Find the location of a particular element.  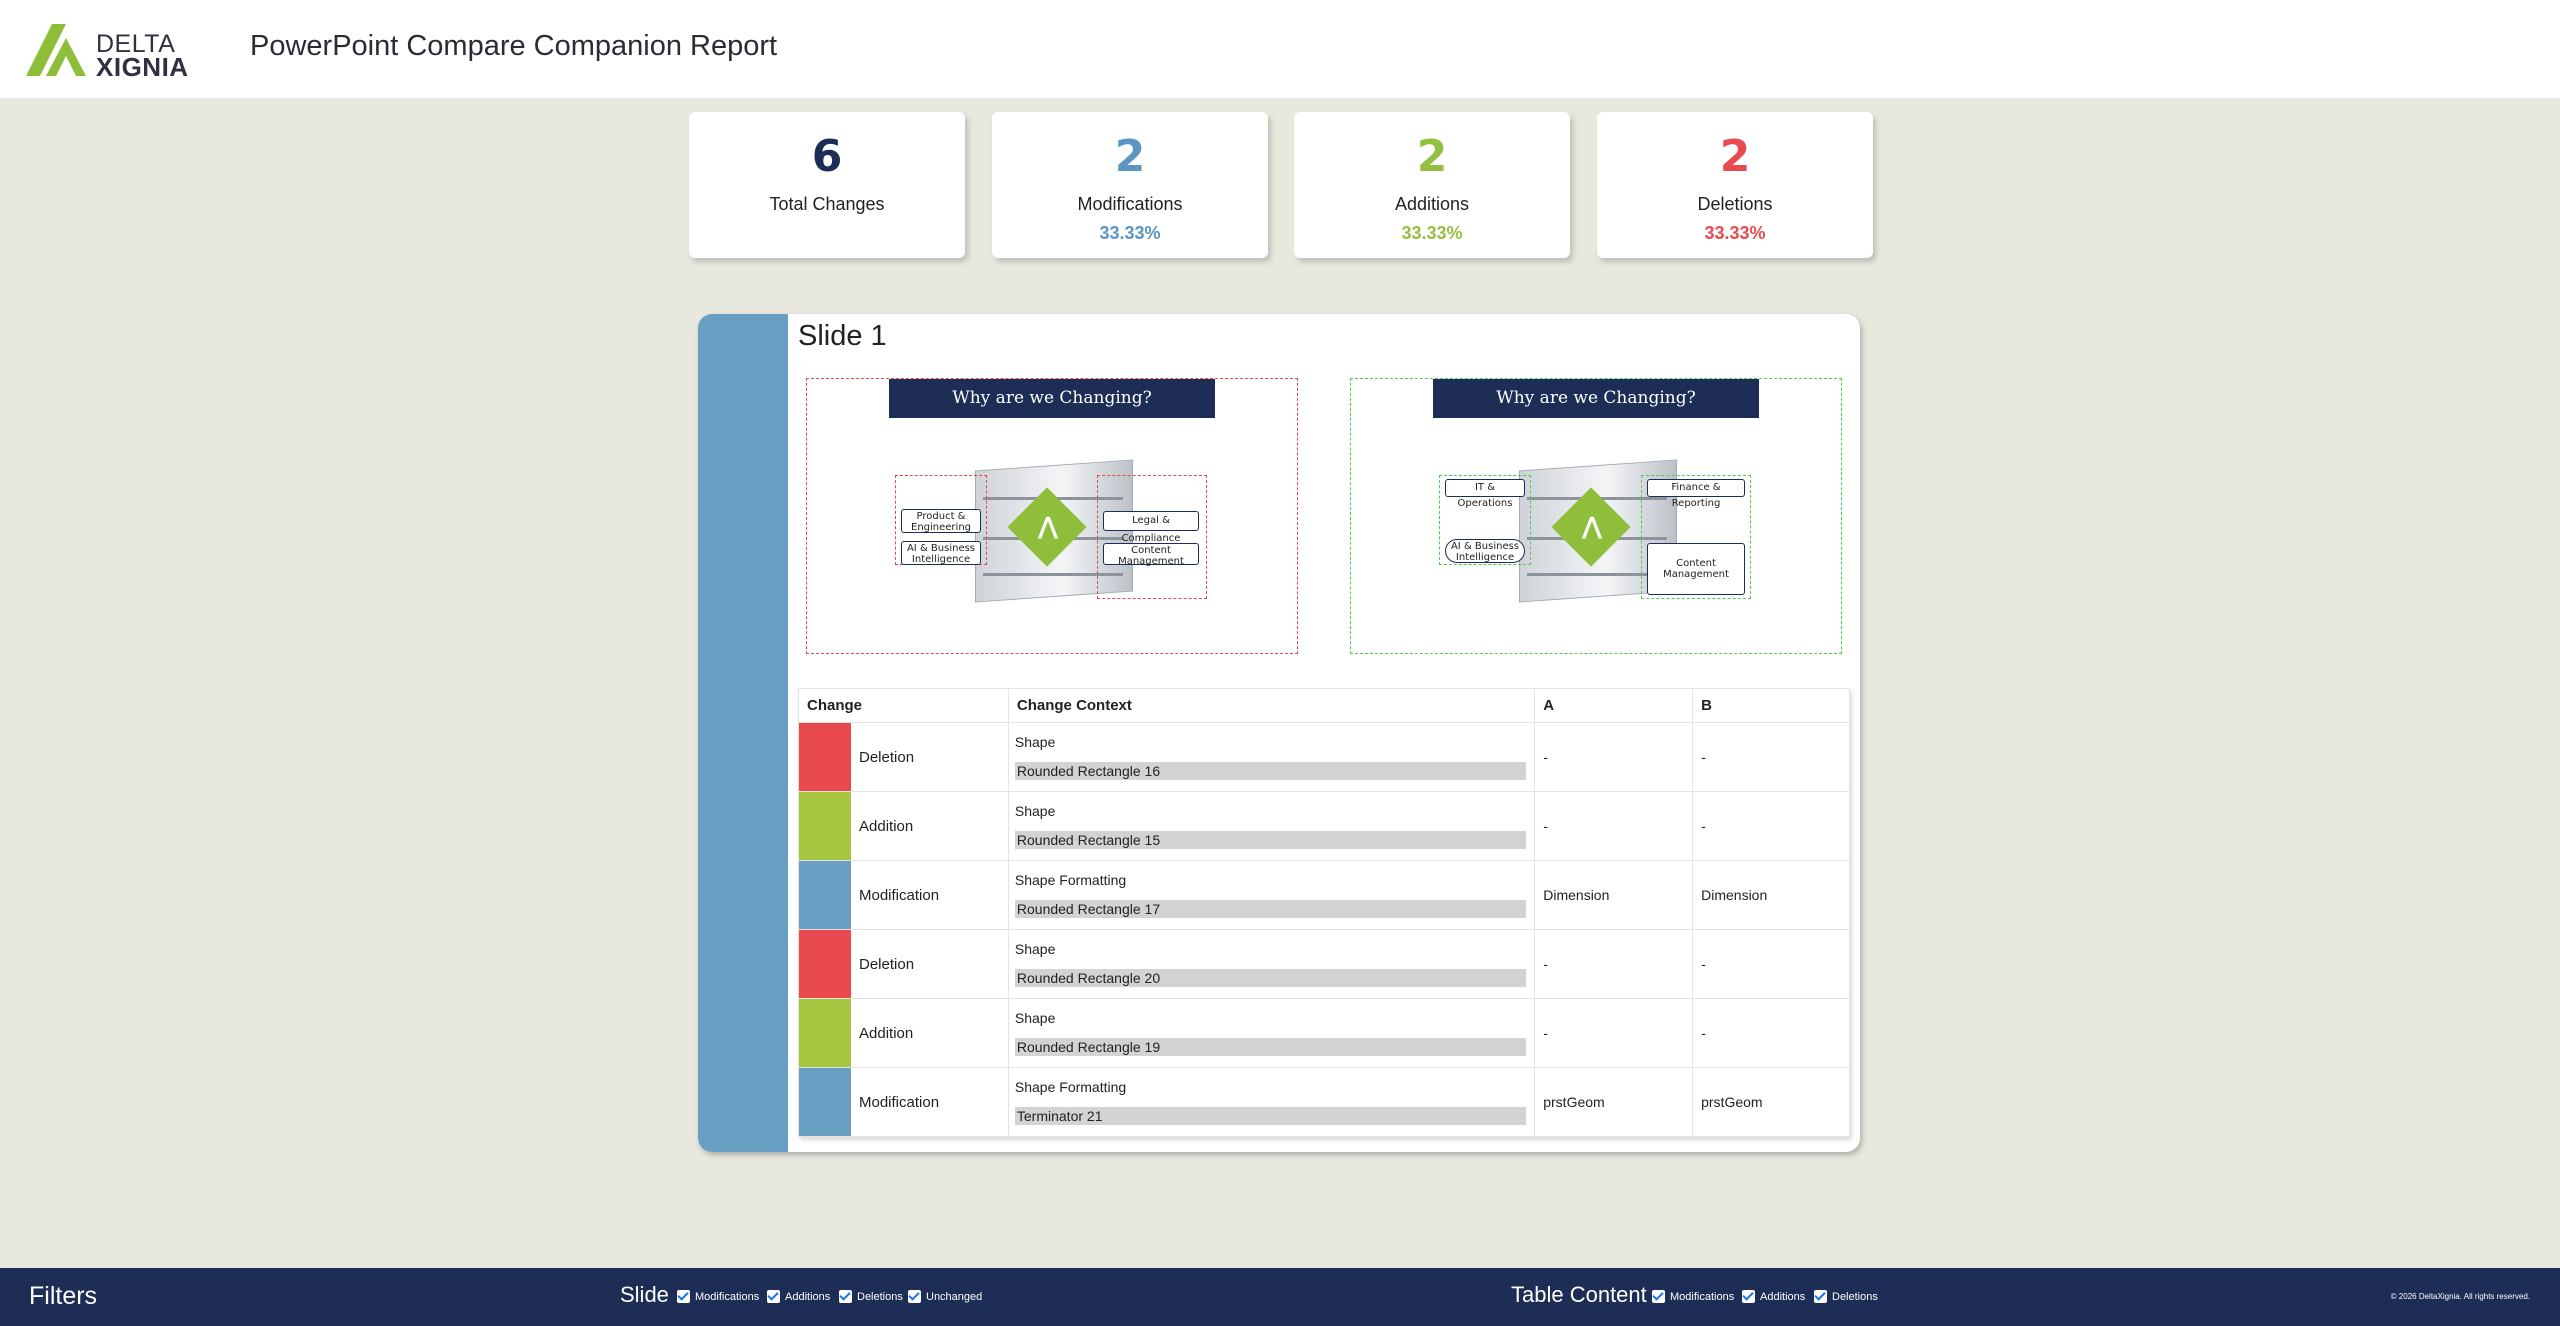

logo-mark-icon is located at coordinates (56, 50).